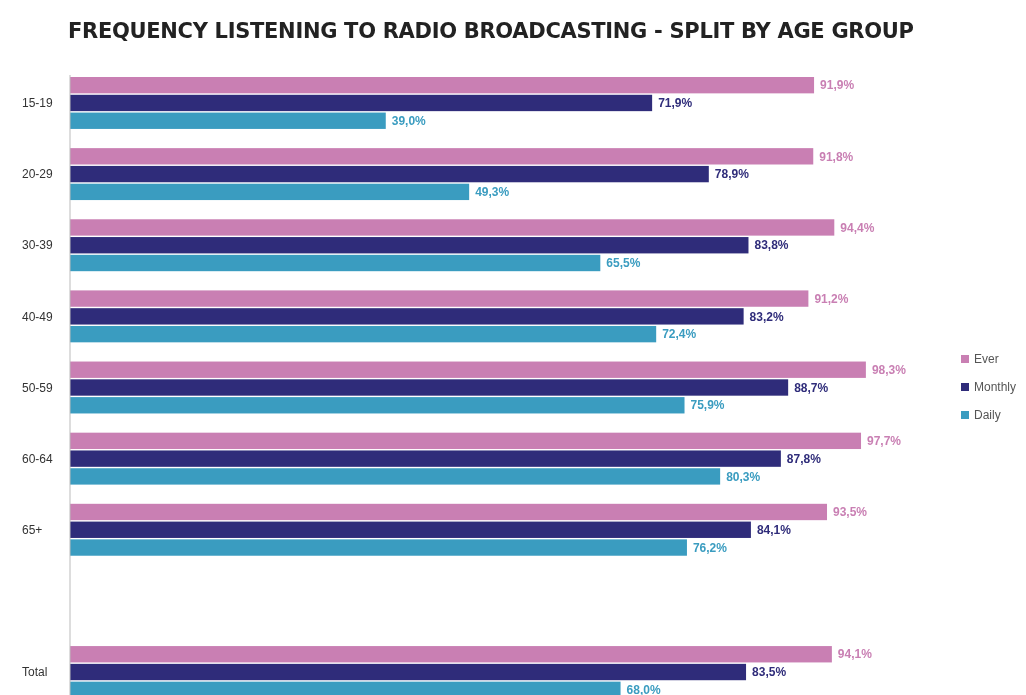  What do you see at coordinates (707, 405) in the screenshot?
I see `data-label: 75,9%` at bounding box center [707, 405].